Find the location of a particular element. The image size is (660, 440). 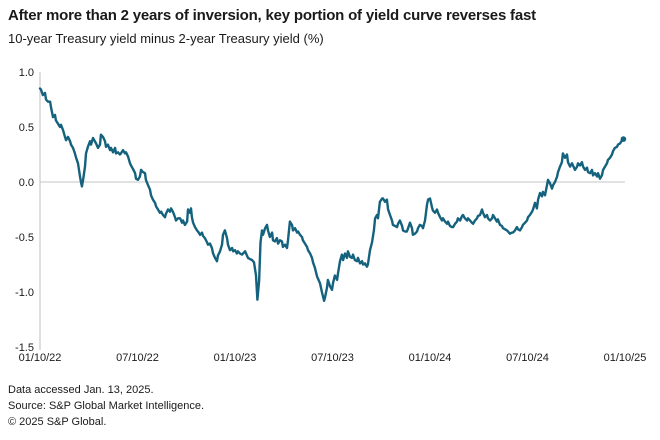

x-tick-label: 01/10/23 is located at coordinates (235, 358).